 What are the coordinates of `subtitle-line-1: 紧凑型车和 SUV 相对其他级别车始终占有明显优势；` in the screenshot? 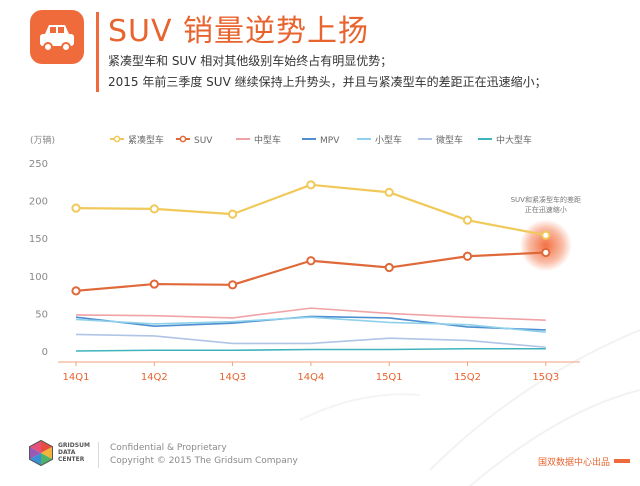 It's located at (250, 61).